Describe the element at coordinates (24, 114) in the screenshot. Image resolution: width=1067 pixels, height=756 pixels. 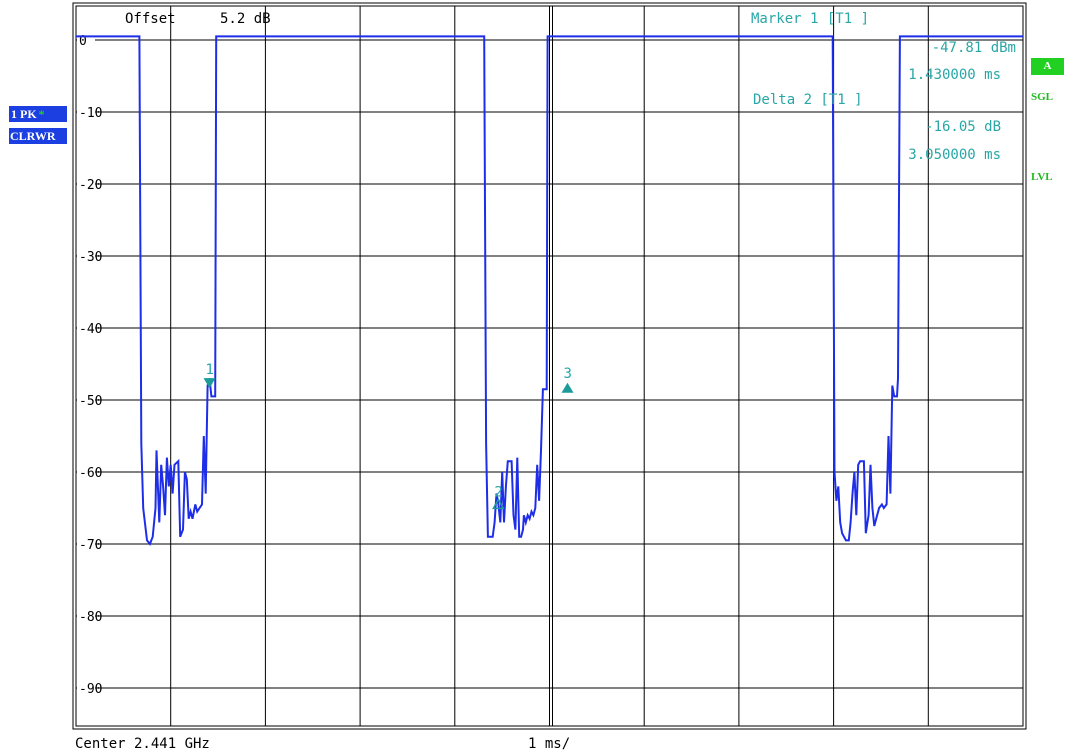
I see `trace-label: 1 PK` at that location.